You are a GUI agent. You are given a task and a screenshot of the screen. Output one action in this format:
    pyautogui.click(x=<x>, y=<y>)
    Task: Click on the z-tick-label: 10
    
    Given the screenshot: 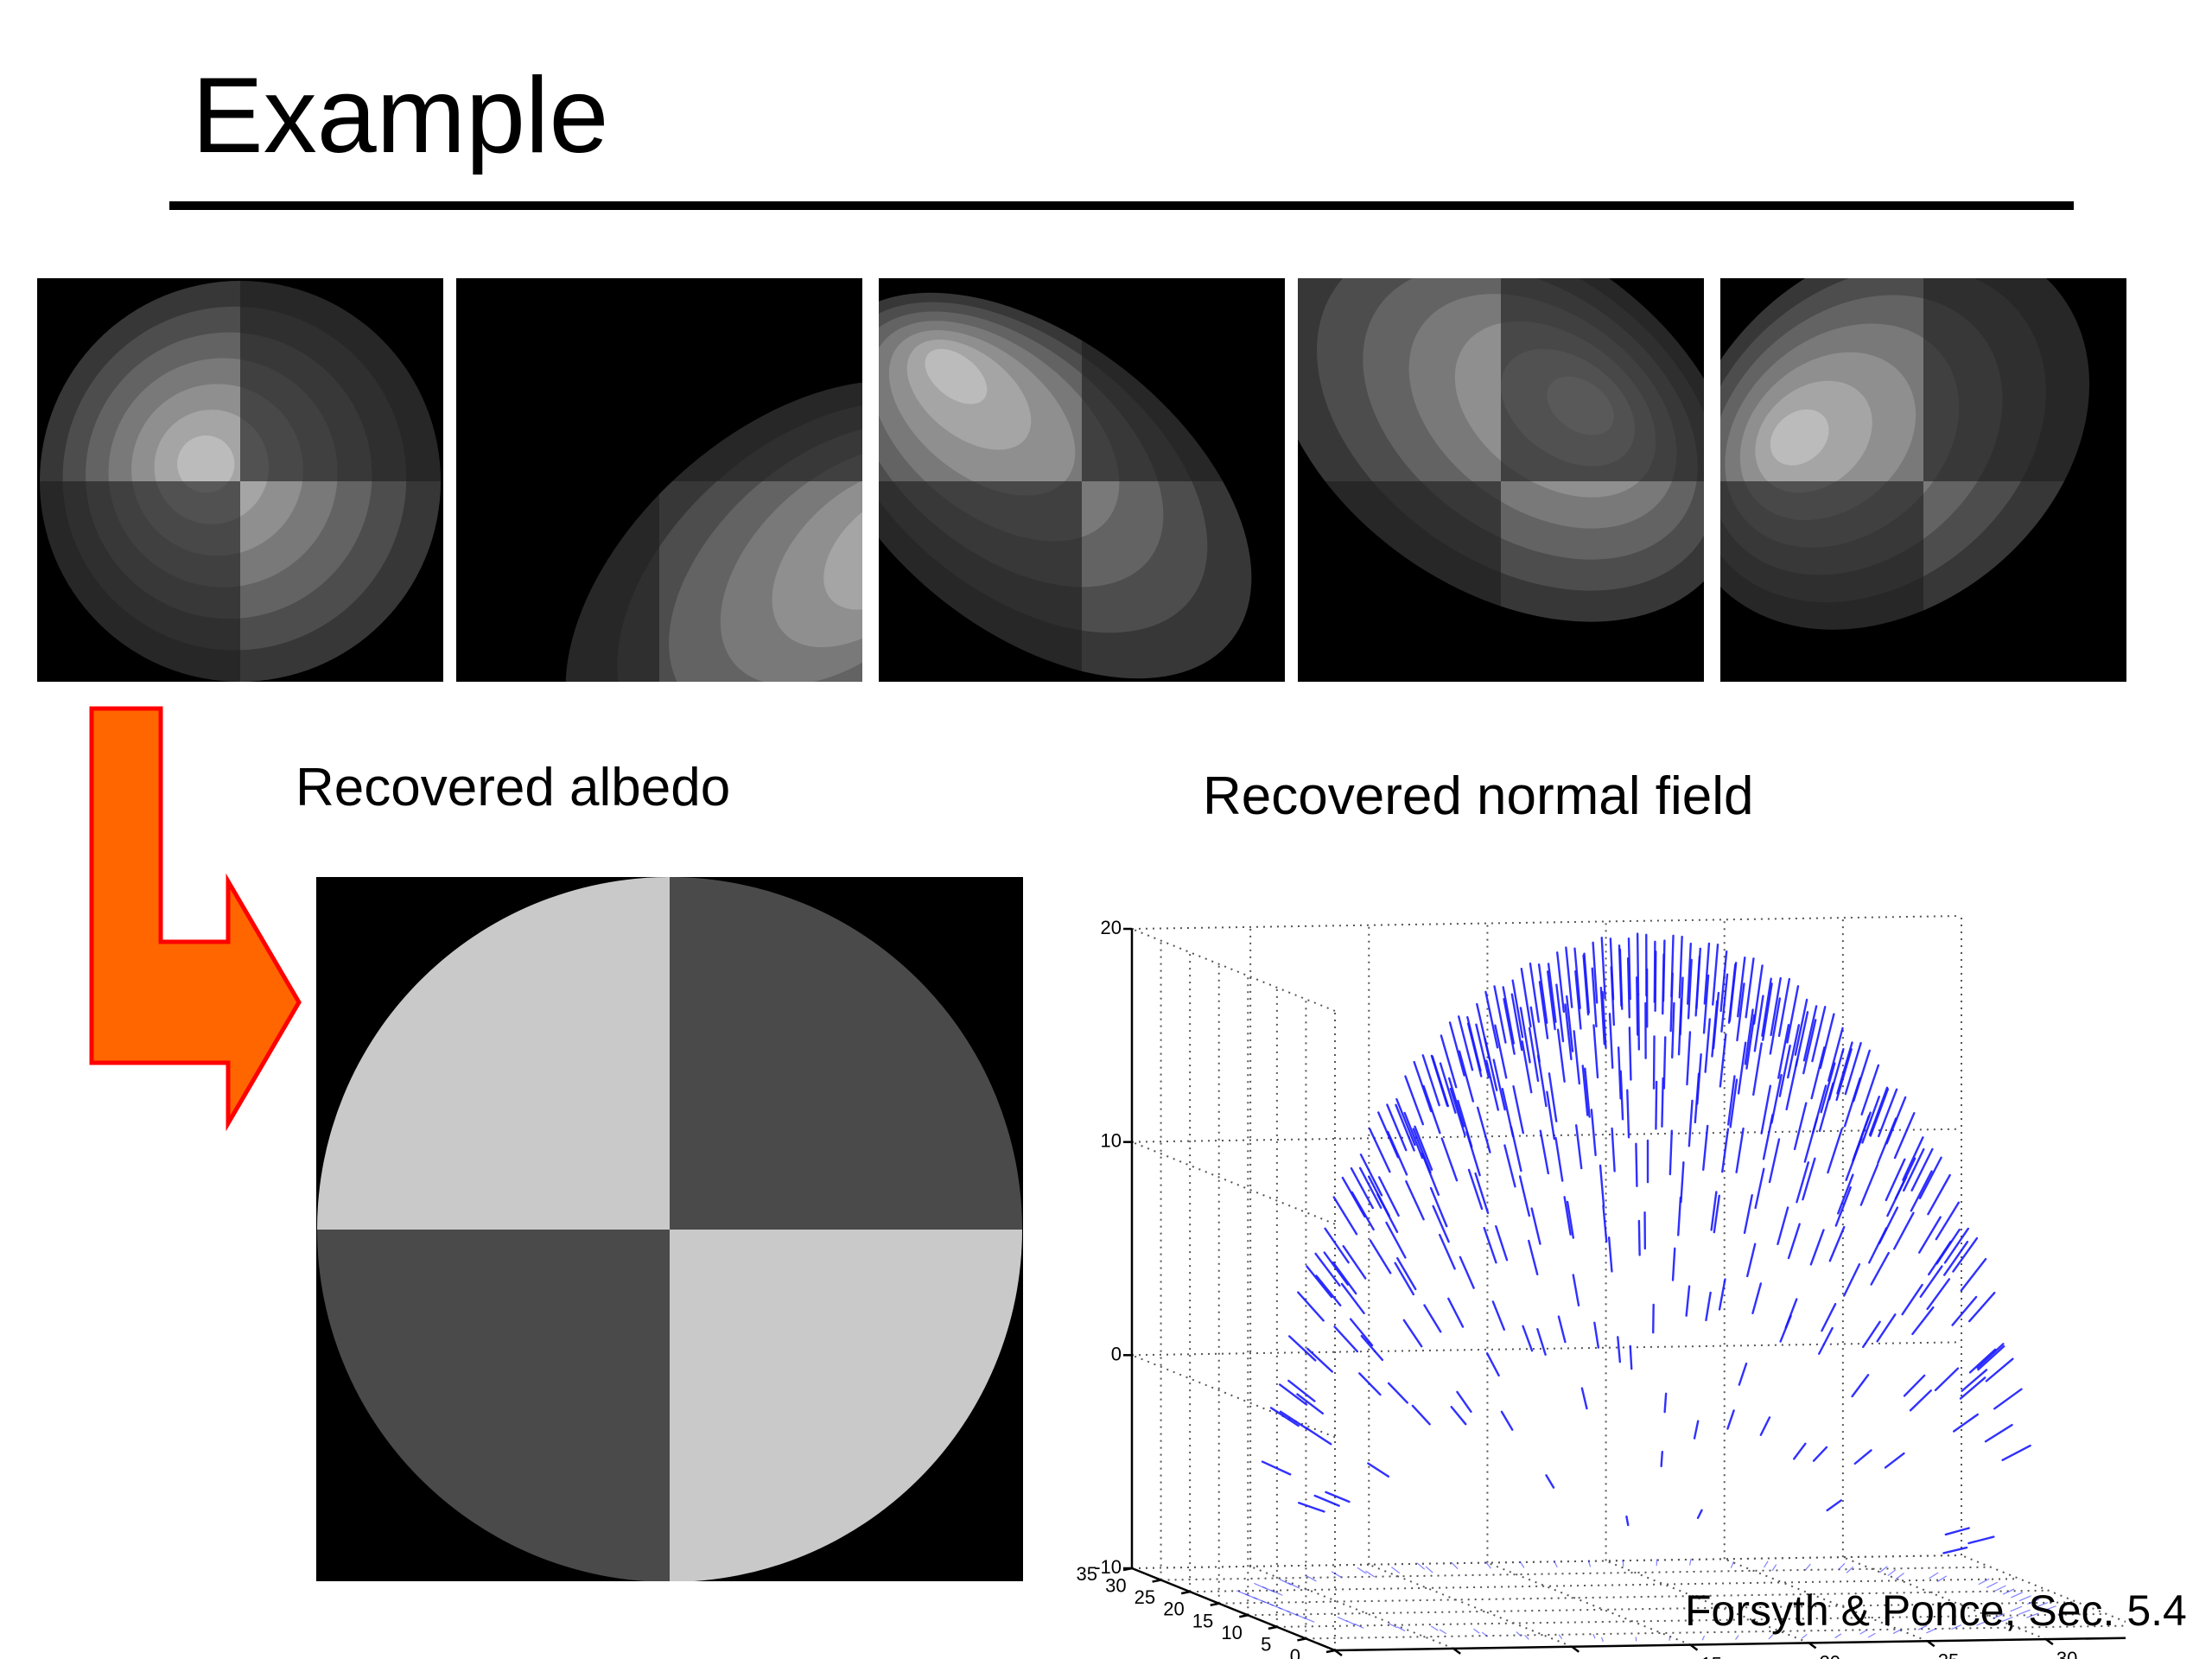 What is the action you would take?
    pyautogui.click(x=1111, y=1141)
    